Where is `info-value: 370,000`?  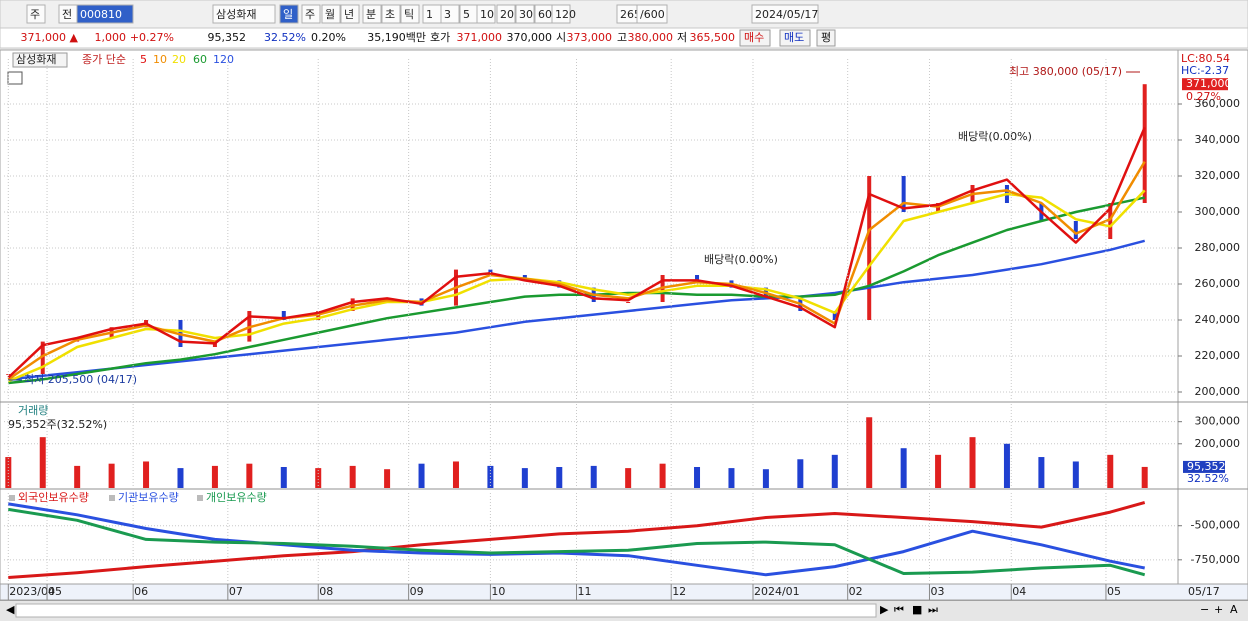
info-value: 370,000 is located at coordinates (530, 37).